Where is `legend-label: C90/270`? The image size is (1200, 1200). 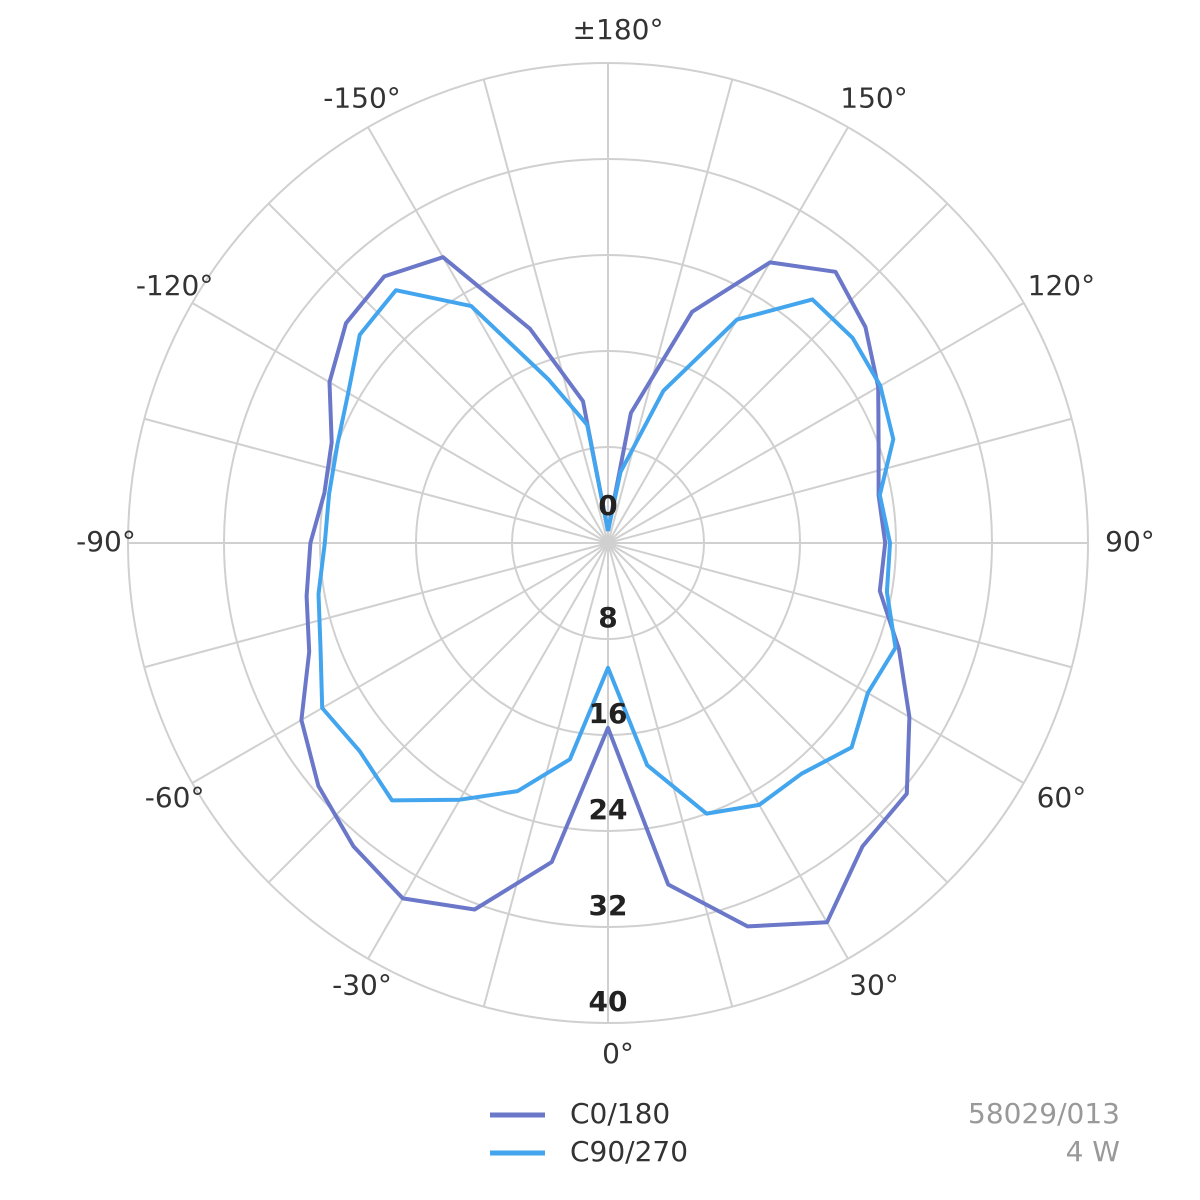
legend-label: C90/270 is located at coordinates (629, 1151).